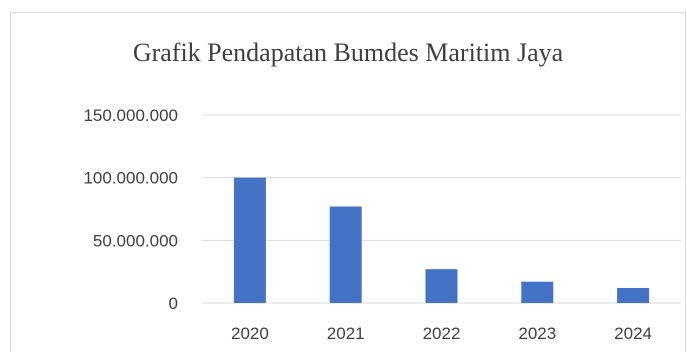 This screenshot has height=352, width=687. Describe the element at coordinates (130, 178) in the screenshot. I see `y-tick-label: 100.000.000` at that location.